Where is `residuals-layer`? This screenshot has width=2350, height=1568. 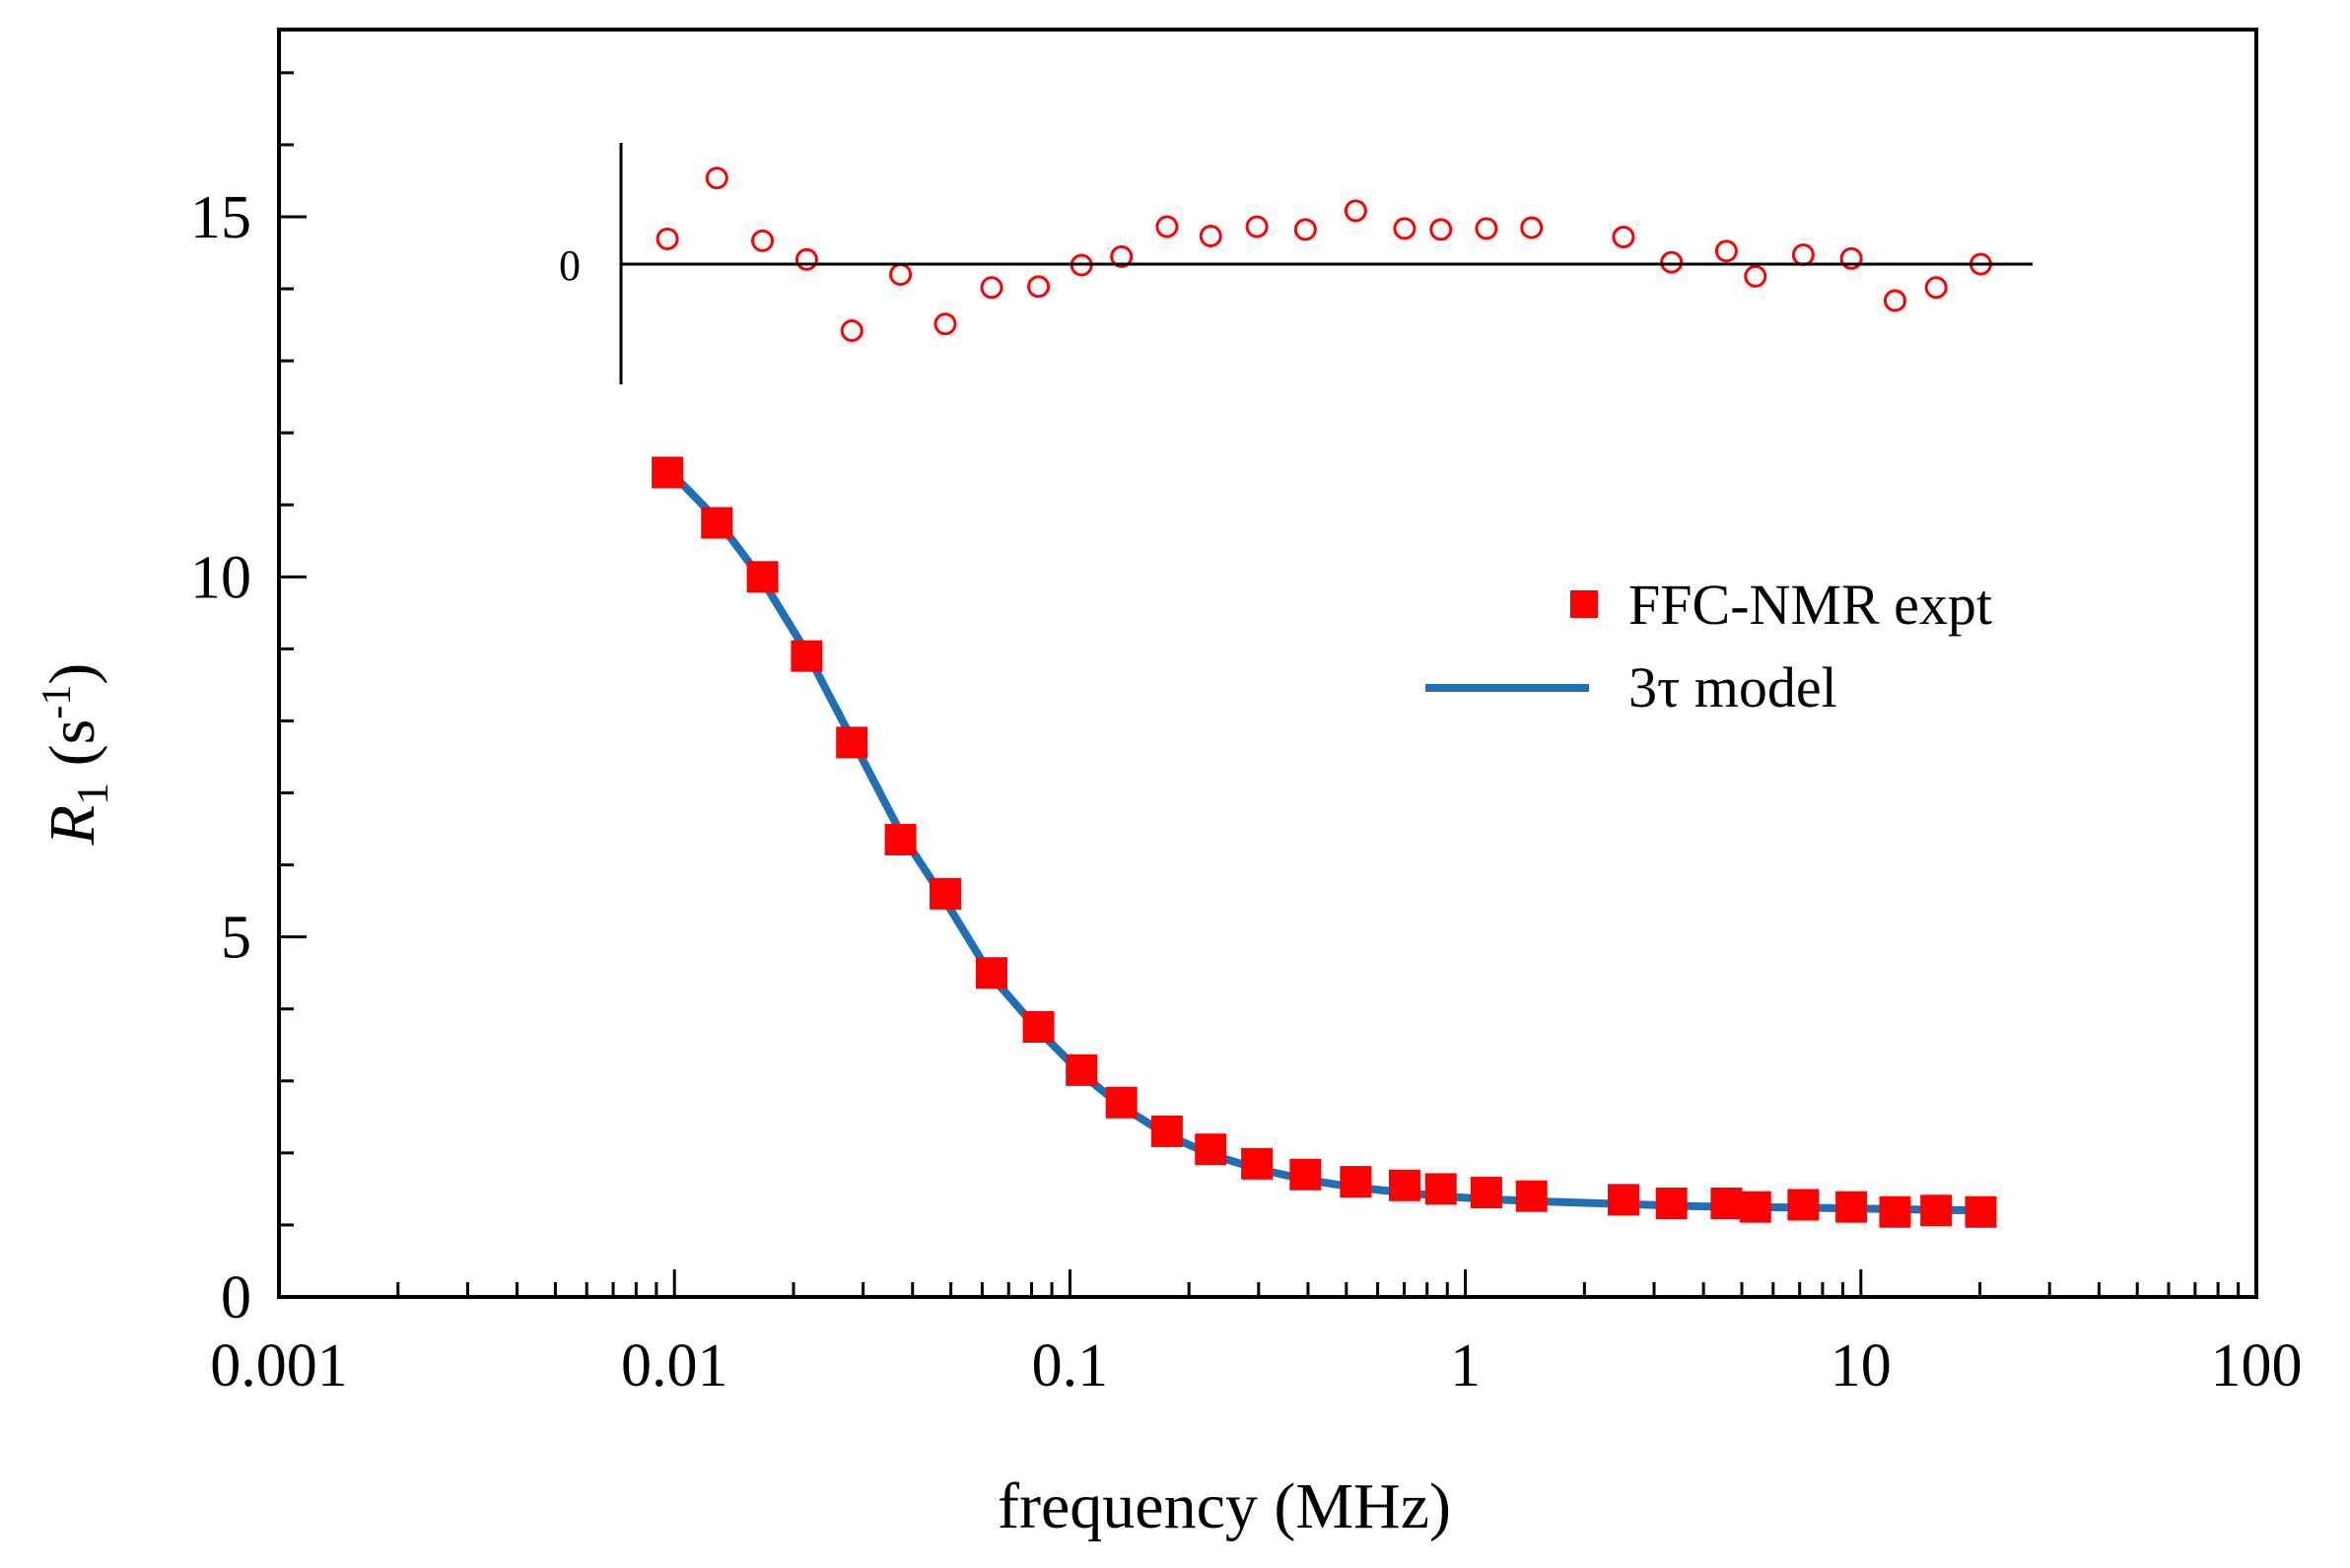
residuals-layer is located at coordinates (1324, 254).